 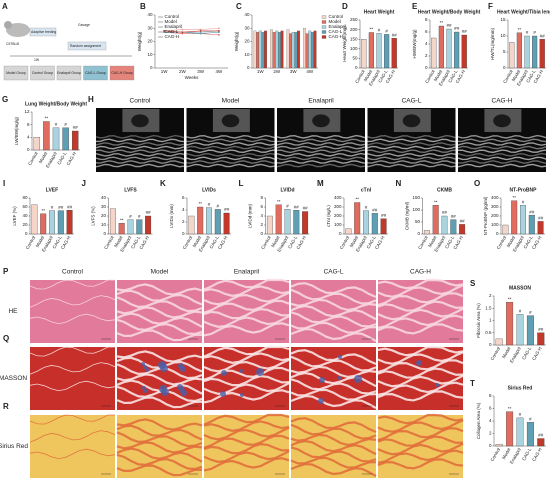 What do you see at coordinates (150, 27) in the screenshot?
I see `y-tick-label: 30` at bounding box center [150, 27].